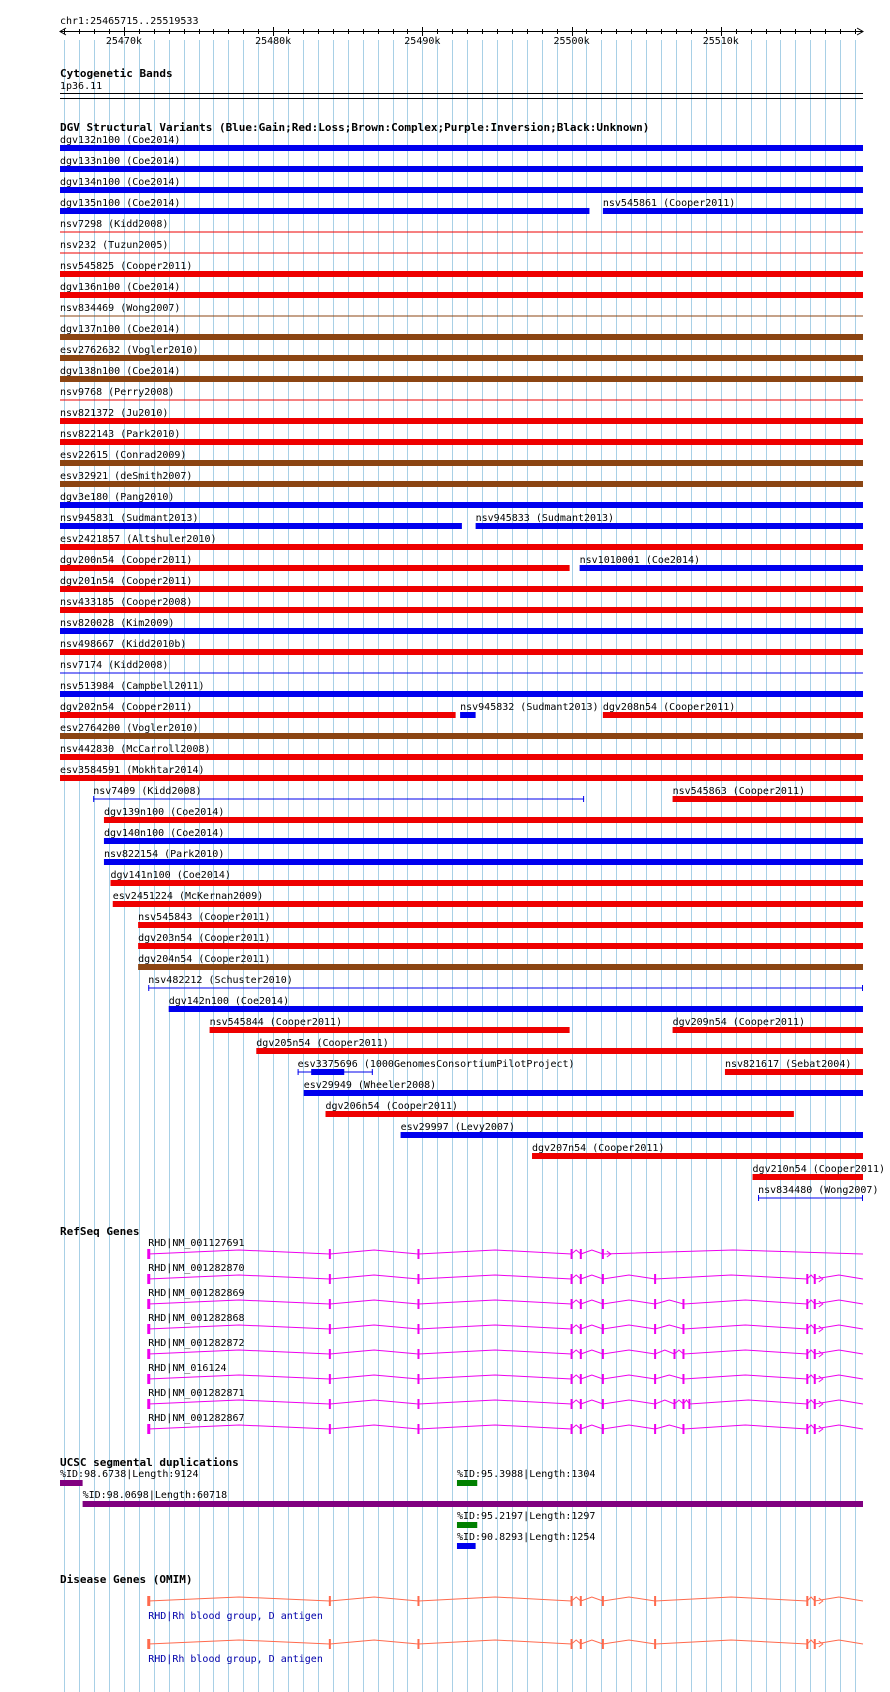 The image size is (890, 1692). I want to click on variant-label: dgv141n100 (Coe2014), so click(171, 875).